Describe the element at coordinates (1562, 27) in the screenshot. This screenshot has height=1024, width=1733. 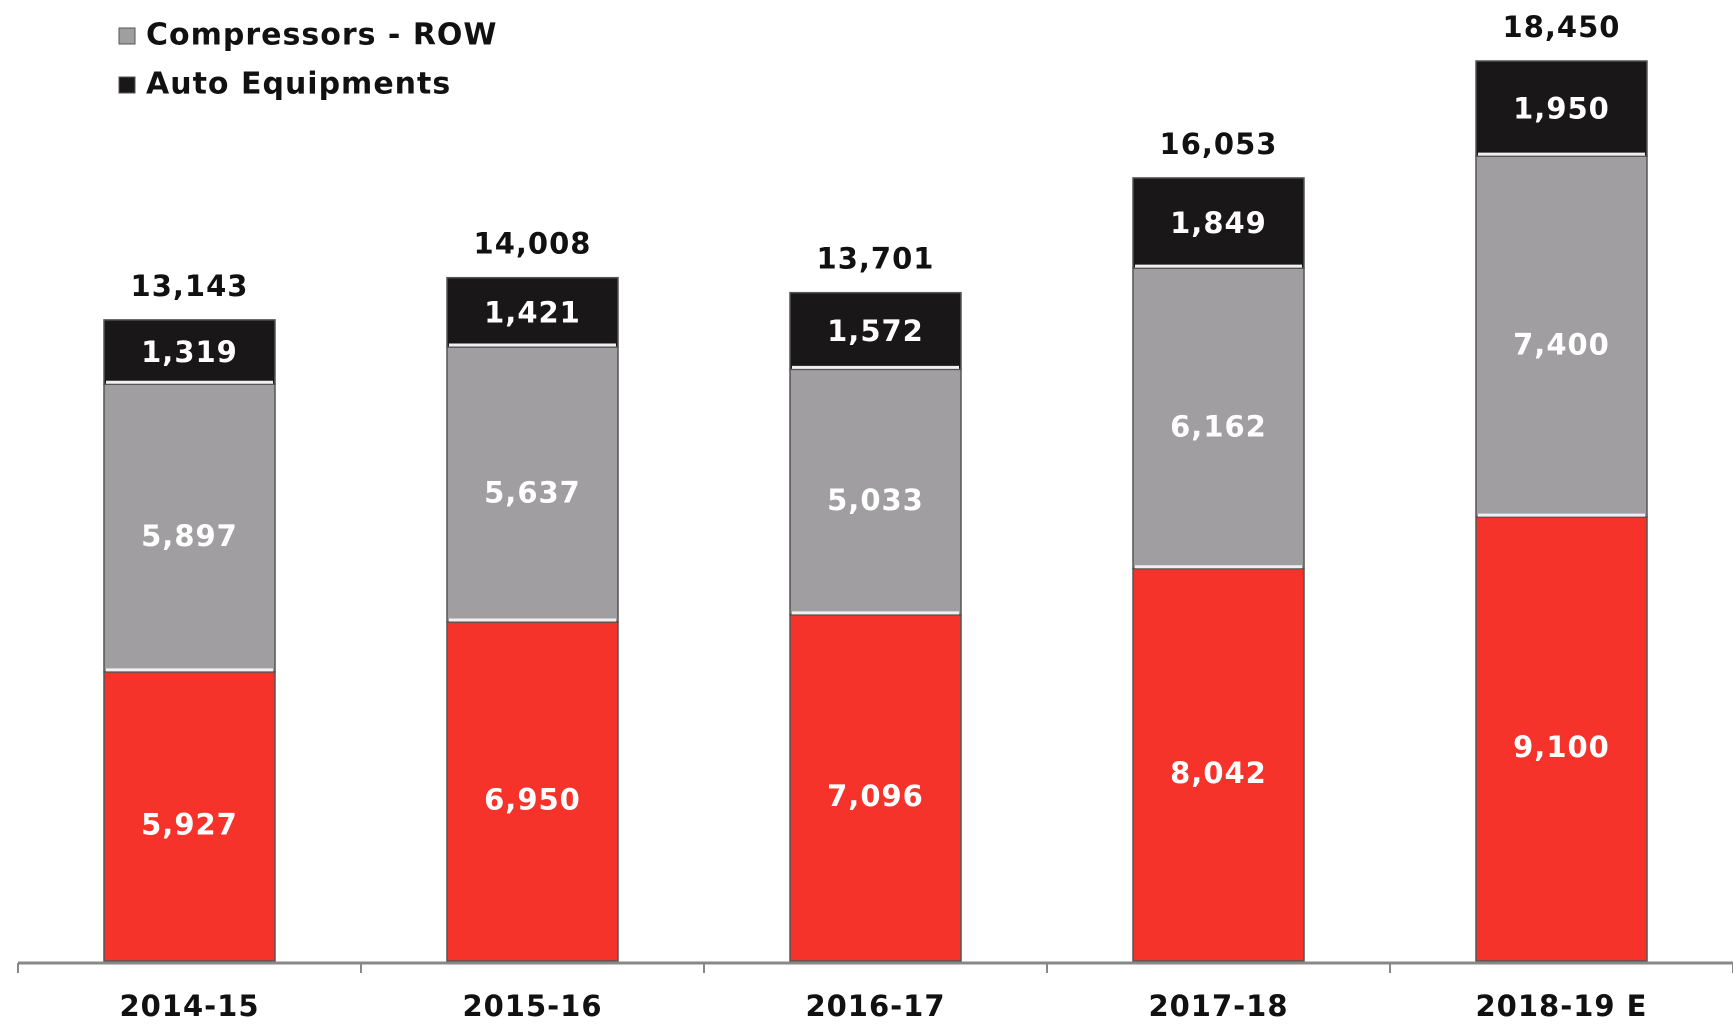
I see `total-label: 18,450` at that location.